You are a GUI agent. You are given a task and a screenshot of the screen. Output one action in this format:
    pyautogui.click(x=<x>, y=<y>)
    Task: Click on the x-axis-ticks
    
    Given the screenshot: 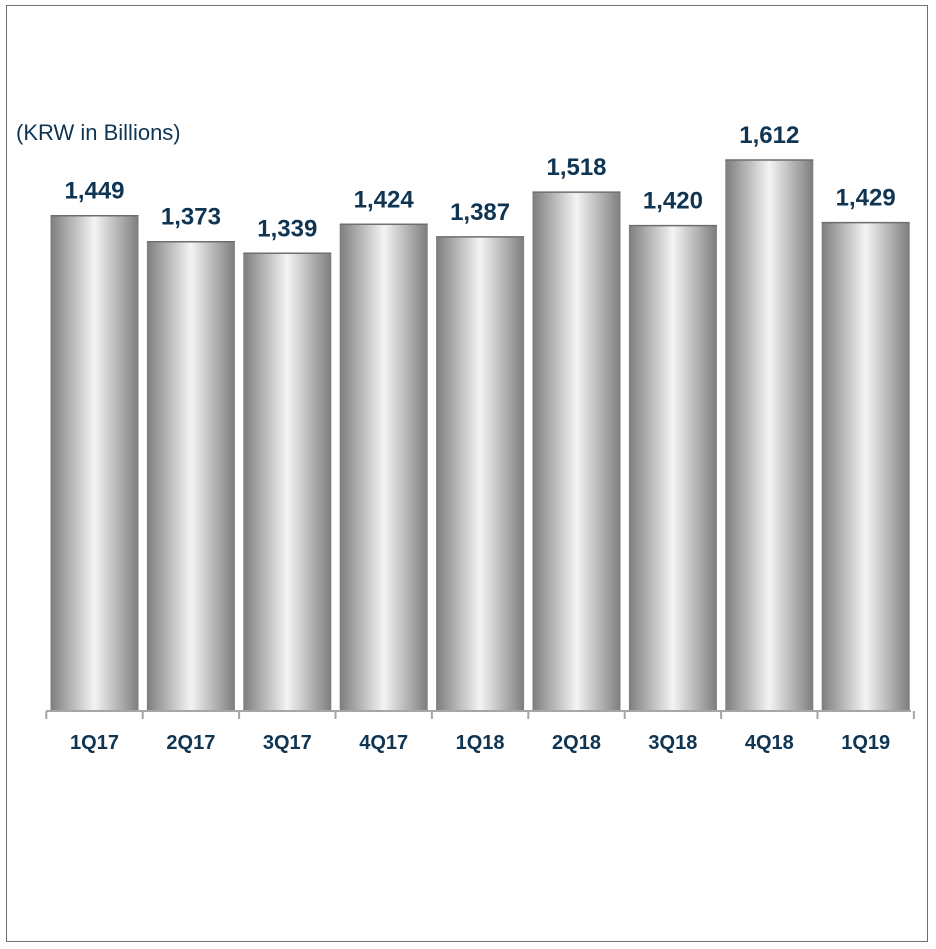 What is the action you would take?
    pyautogui.click(x=480, y=715)
    